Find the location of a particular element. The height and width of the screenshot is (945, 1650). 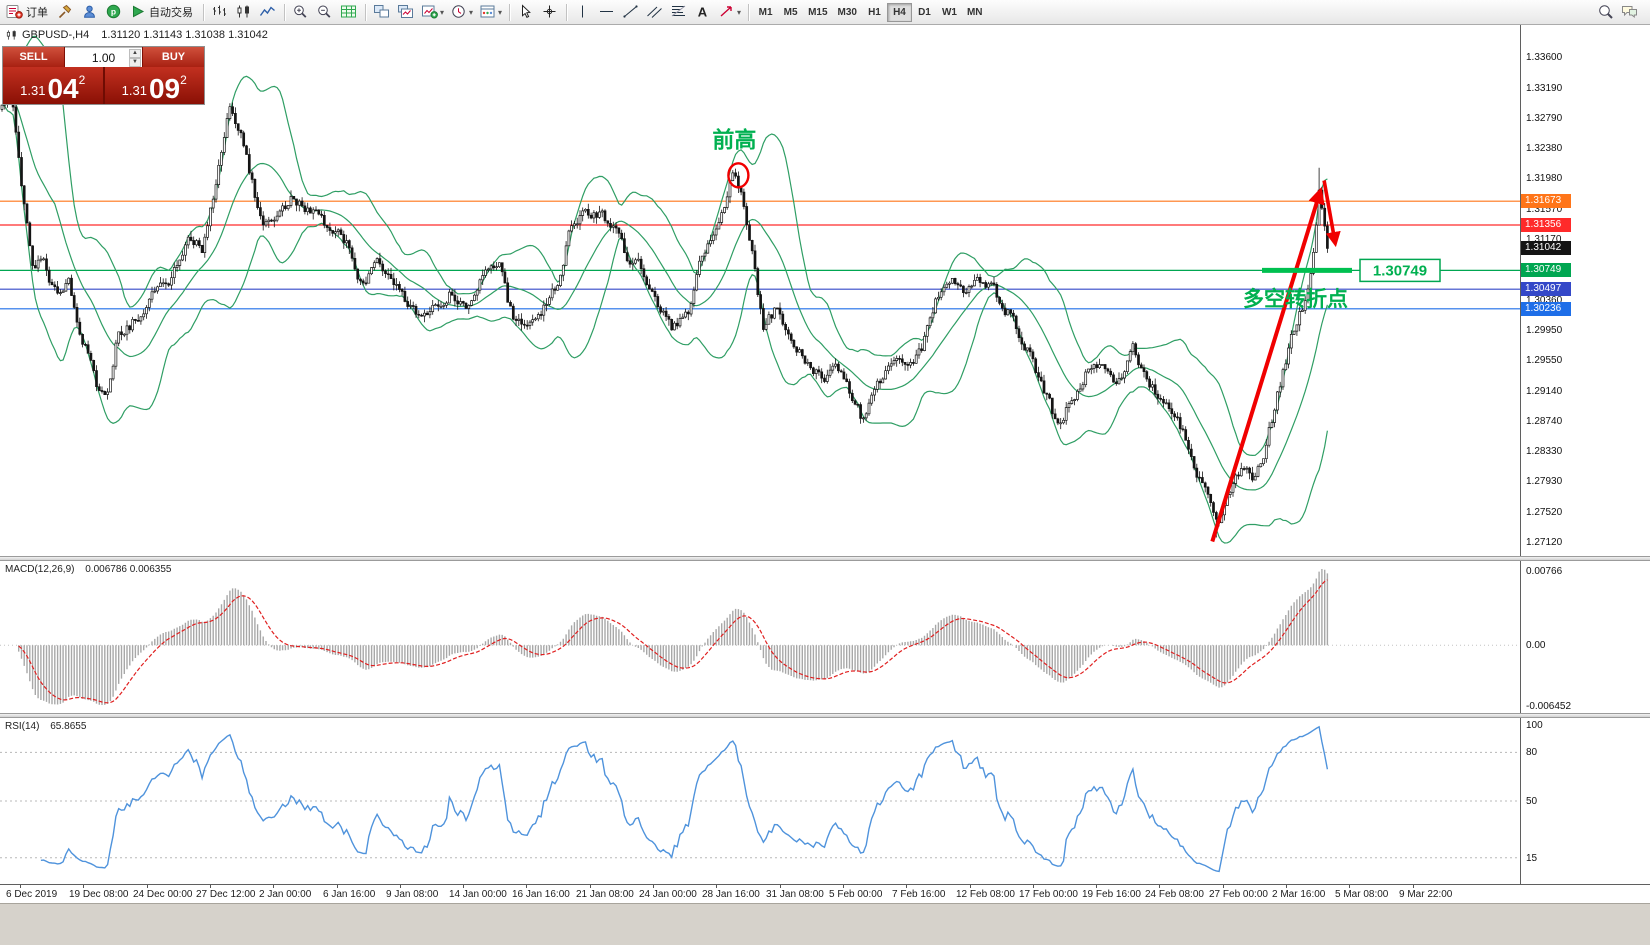

rsi-axis-label: 100 is located at coordinates (1534, 725).